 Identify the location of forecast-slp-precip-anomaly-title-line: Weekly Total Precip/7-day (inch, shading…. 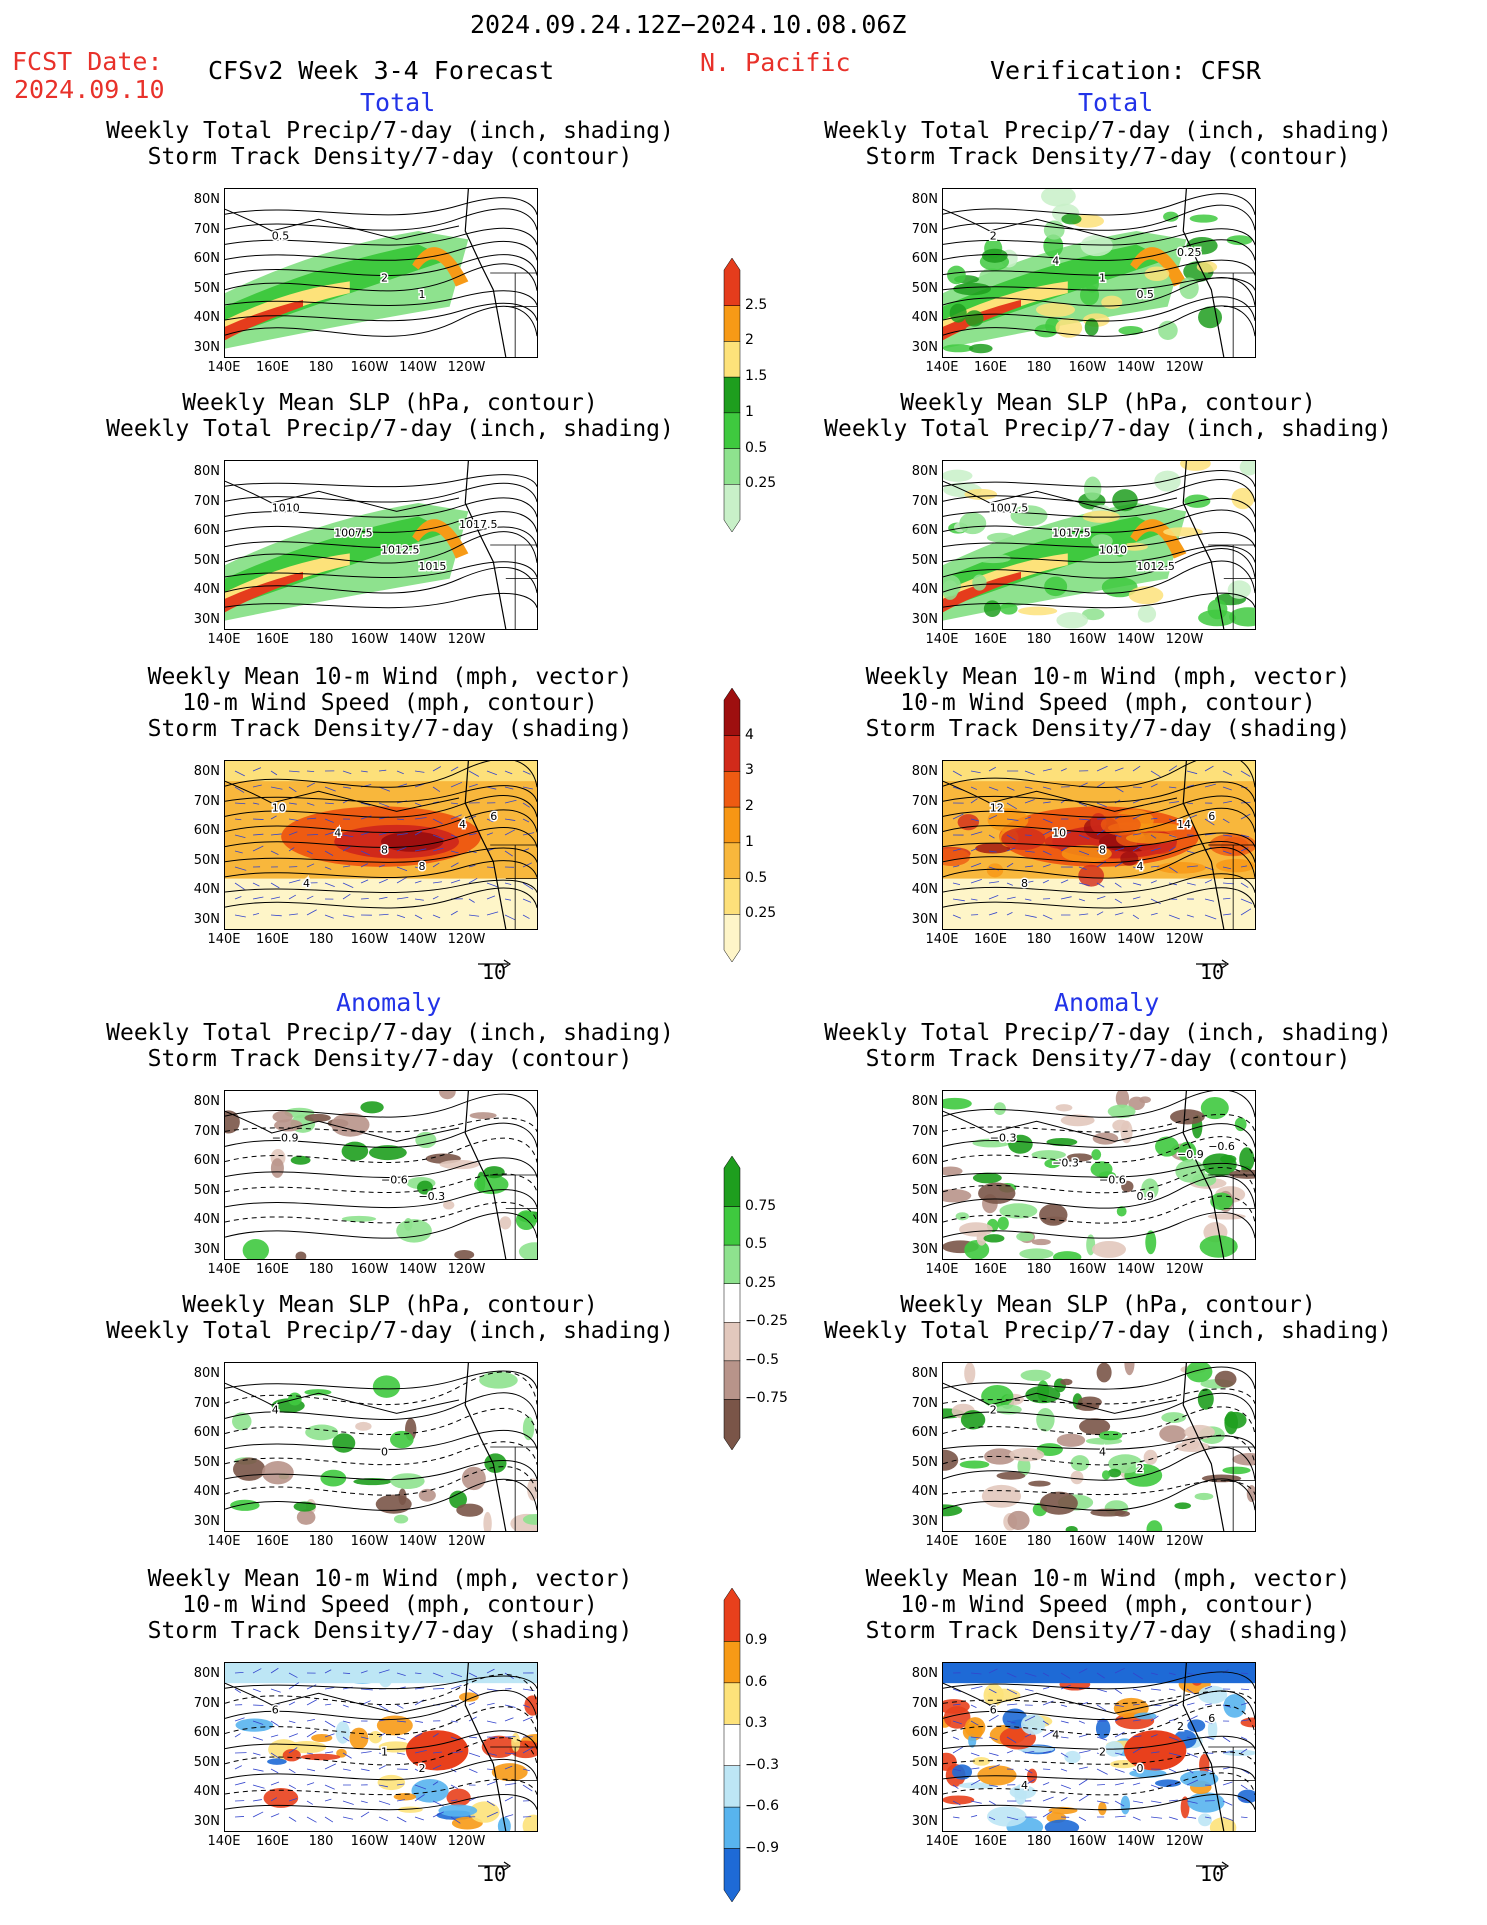
(390, 1331).